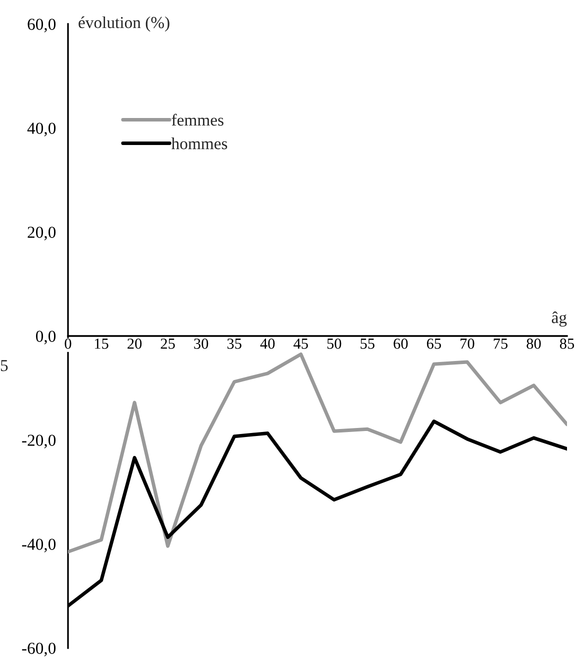 Image resolution: width=583 pixels, height=659 pixels. Describe the element at coordinates (367, 343) in the screenshot. I see `x-tick-label: 55` at that location.